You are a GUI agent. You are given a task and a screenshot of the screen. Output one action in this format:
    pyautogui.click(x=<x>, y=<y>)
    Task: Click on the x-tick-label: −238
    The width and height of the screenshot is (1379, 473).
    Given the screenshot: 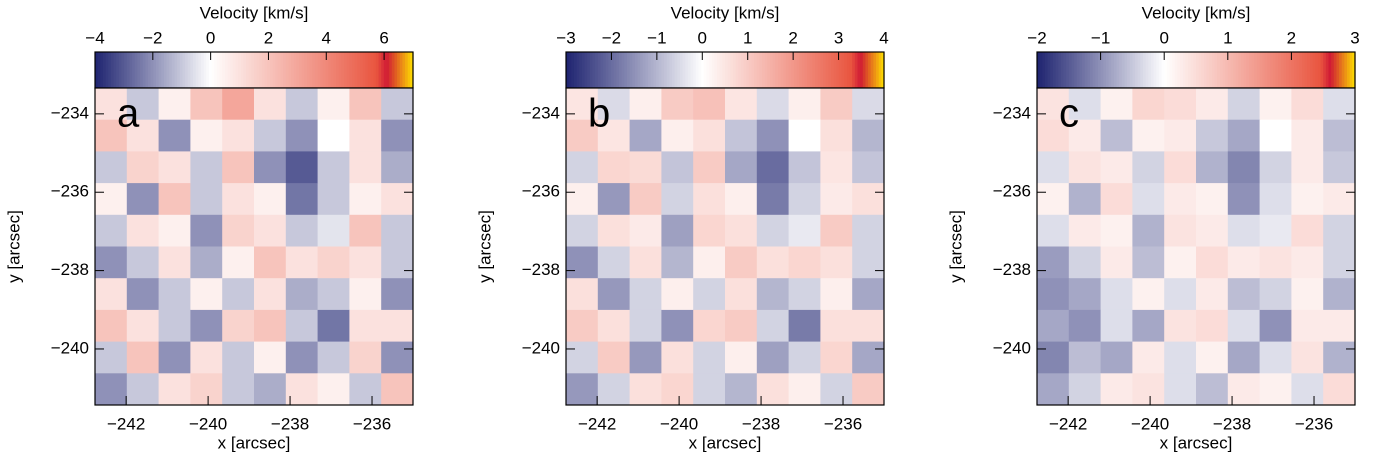 What is the action you would take?
    pyautogui.click(x=1232, y=423)
    